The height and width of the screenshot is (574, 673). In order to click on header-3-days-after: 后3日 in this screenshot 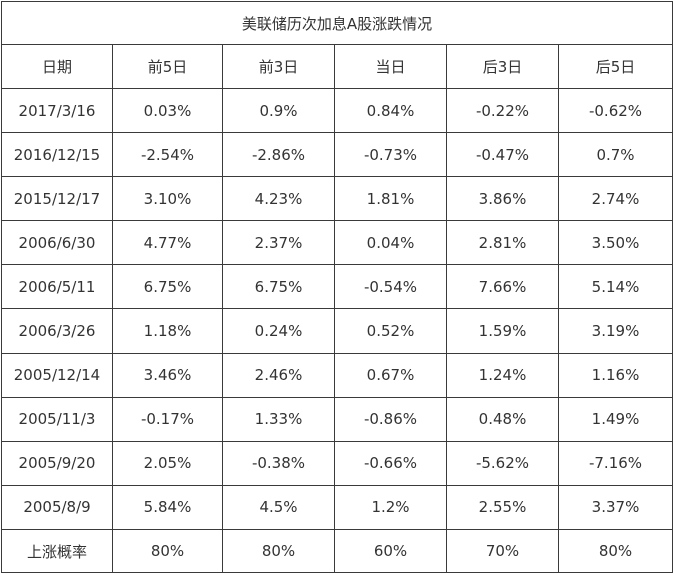, I will do `click(502, 66)`.